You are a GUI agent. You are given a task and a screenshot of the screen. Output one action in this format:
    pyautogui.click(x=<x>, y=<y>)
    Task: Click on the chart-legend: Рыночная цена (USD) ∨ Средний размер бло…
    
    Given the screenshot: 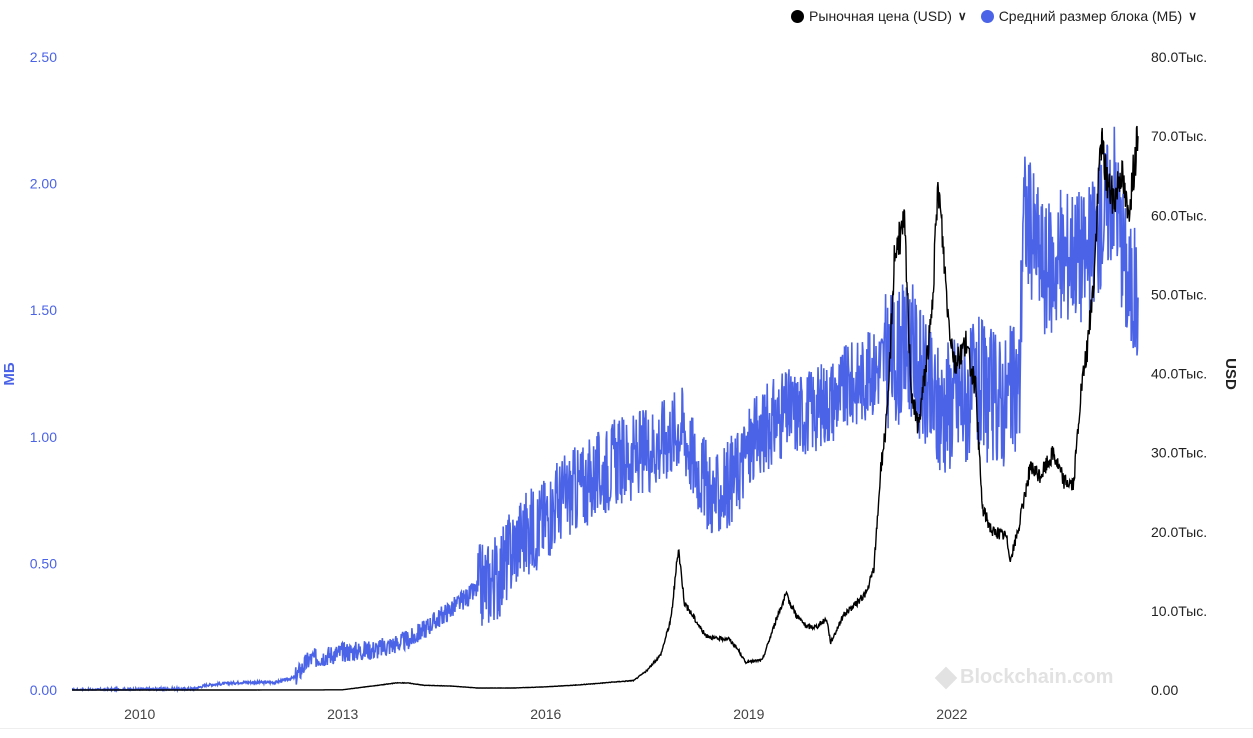 What is the action you would take?
    pyautogui.click(x=994, y=16)
    